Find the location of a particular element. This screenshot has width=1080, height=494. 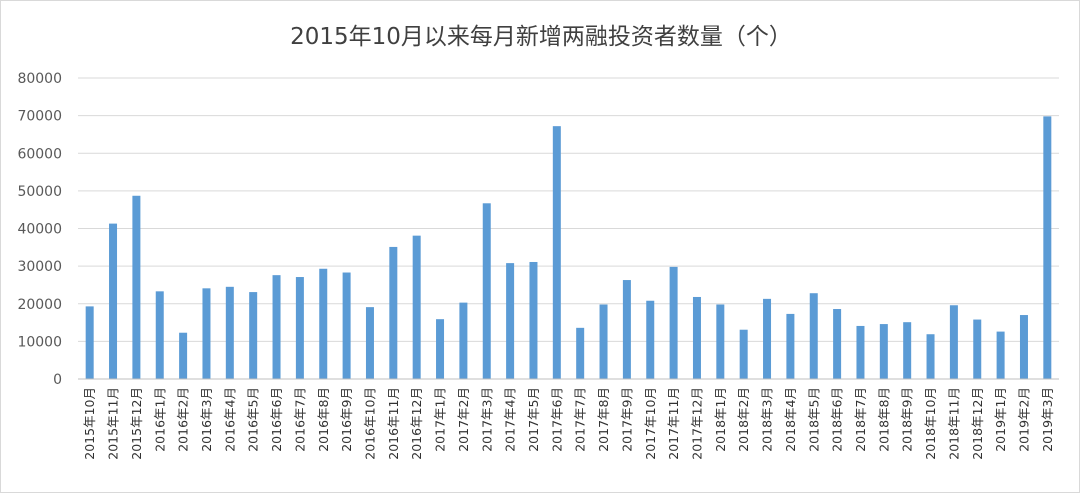

x-tick-label: 2017年12月 is located at coordinates (696, 423).